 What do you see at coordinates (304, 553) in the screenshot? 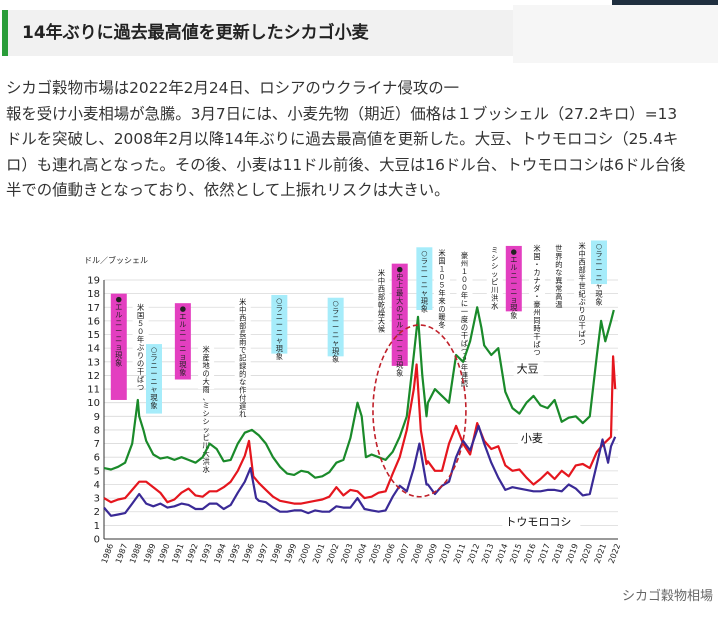
I see `x-tick-label: 2000` at bounding box center [304, 553].